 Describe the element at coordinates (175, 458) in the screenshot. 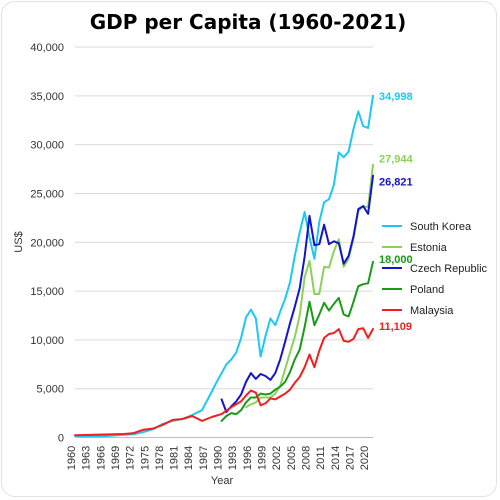

I see `x-tick-label: 1981` at that location.